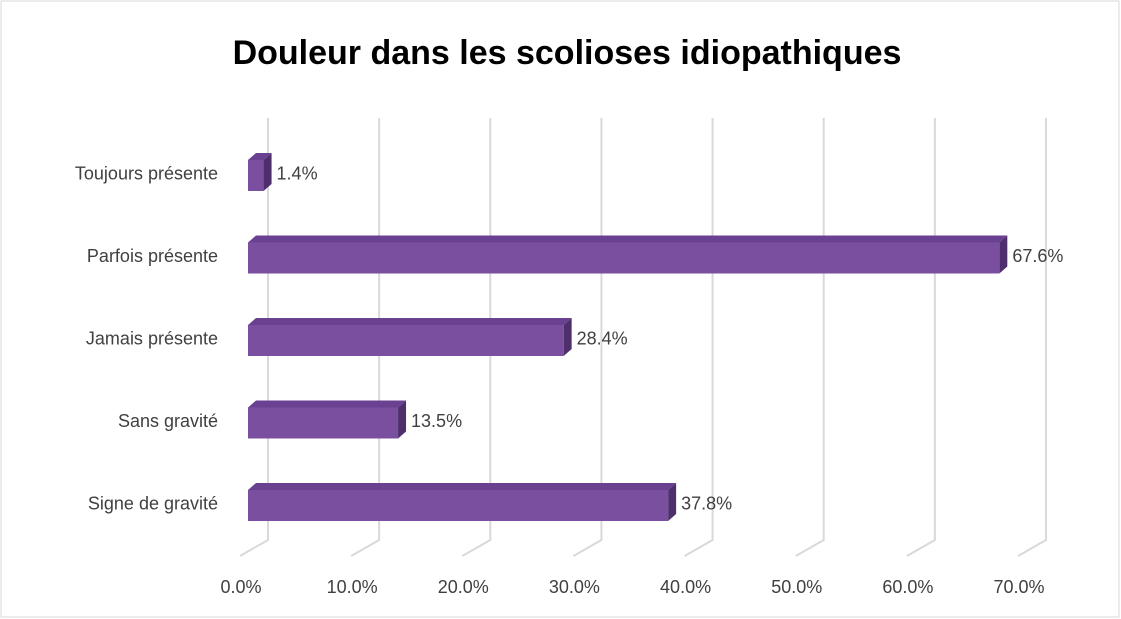  Describe the element at coordinates (567, 53) in the screenshot. I see `chart-title: Douleur dans les scolioses idiopathiques` at that location.